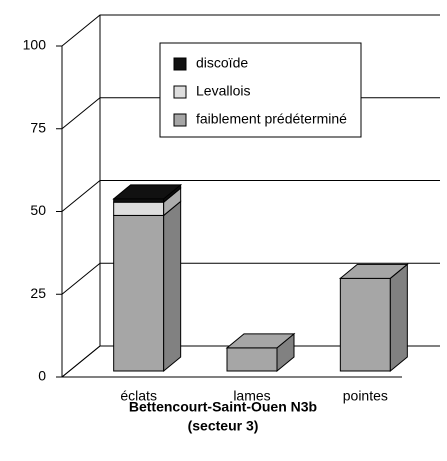  I want to click on y-tick-label: 25, so click(38, 293).